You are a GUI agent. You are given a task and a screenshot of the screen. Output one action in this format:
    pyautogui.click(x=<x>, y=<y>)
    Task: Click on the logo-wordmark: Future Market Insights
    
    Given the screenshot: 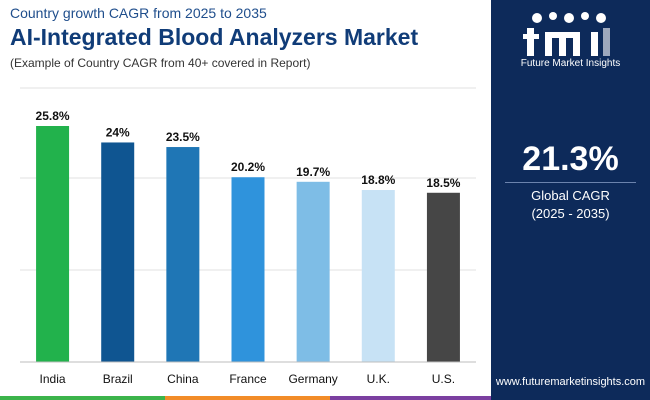 What is the action you would take?
    pyautogui.click(x=570, y=63)
    